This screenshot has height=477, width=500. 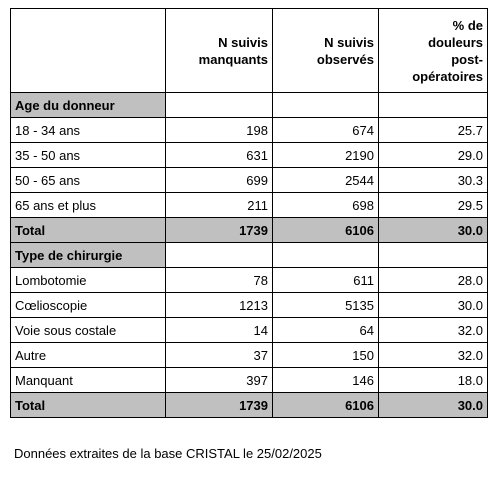 What do you see at coordinates (88, 50) in the screenshot?
I see `header-cell` at bounding box center [88, 50].